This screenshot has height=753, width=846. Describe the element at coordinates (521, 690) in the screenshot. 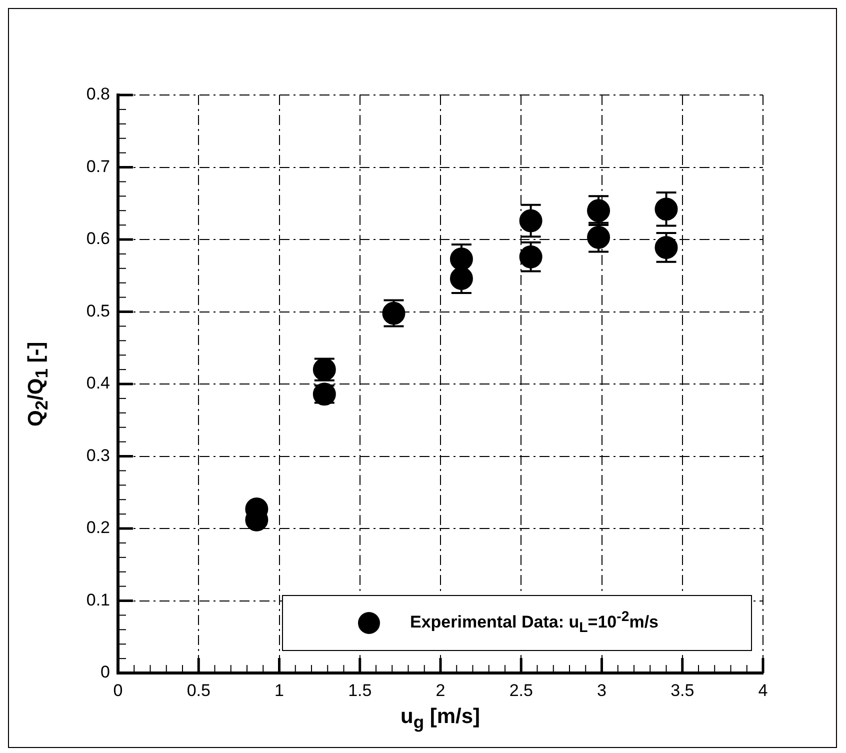

I see `x-tick-label: 2.5` at that location.